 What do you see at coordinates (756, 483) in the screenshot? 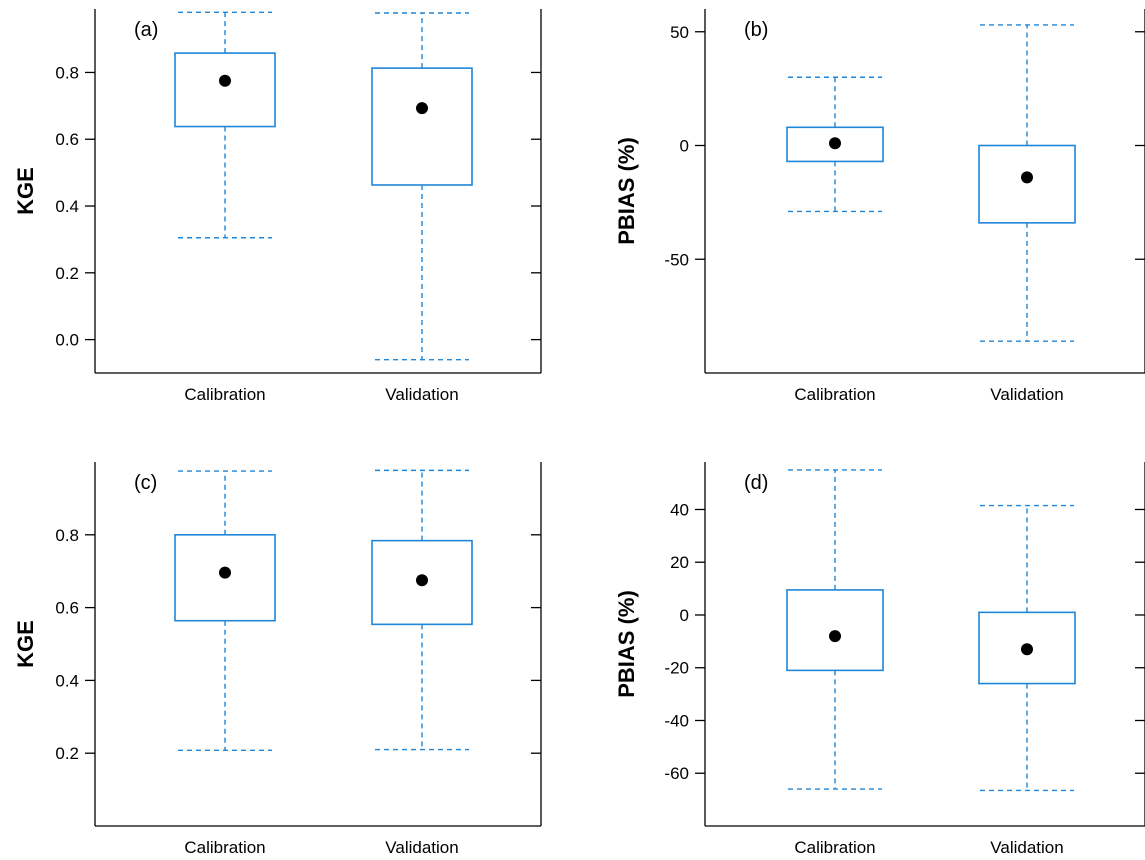
I see `panel-label: (d)` at bounding box center [756, 483].